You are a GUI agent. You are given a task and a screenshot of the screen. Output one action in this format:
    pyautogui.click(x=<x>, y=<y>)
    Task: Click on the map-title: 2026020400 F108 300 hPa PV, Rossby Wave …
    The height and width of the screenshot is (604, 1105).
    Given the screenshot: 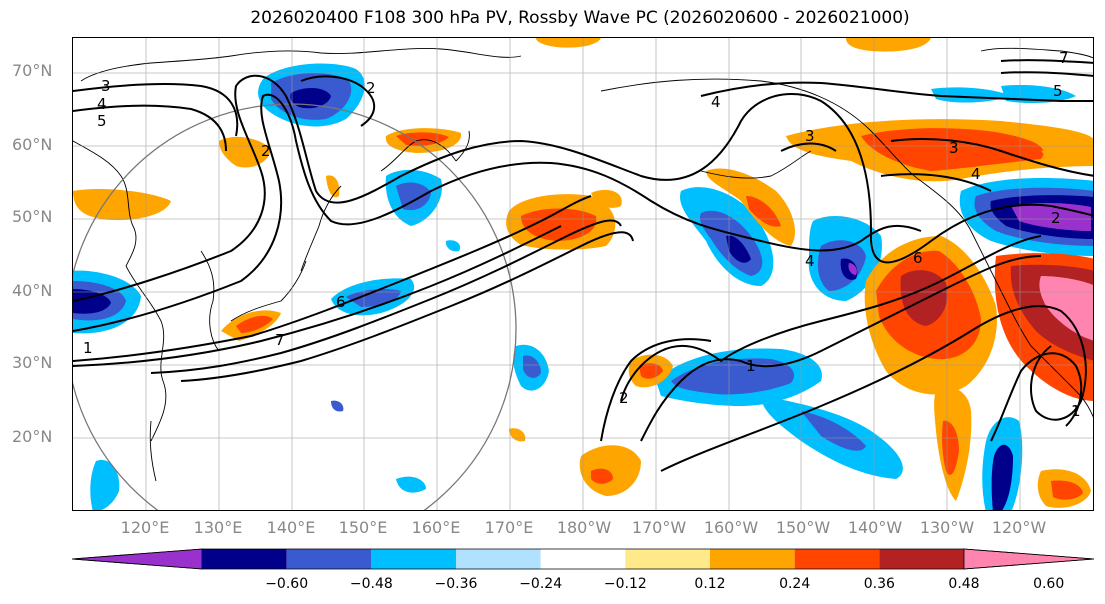 What is the action you would take?
    pyautogui.click(x=580, y=18)
    